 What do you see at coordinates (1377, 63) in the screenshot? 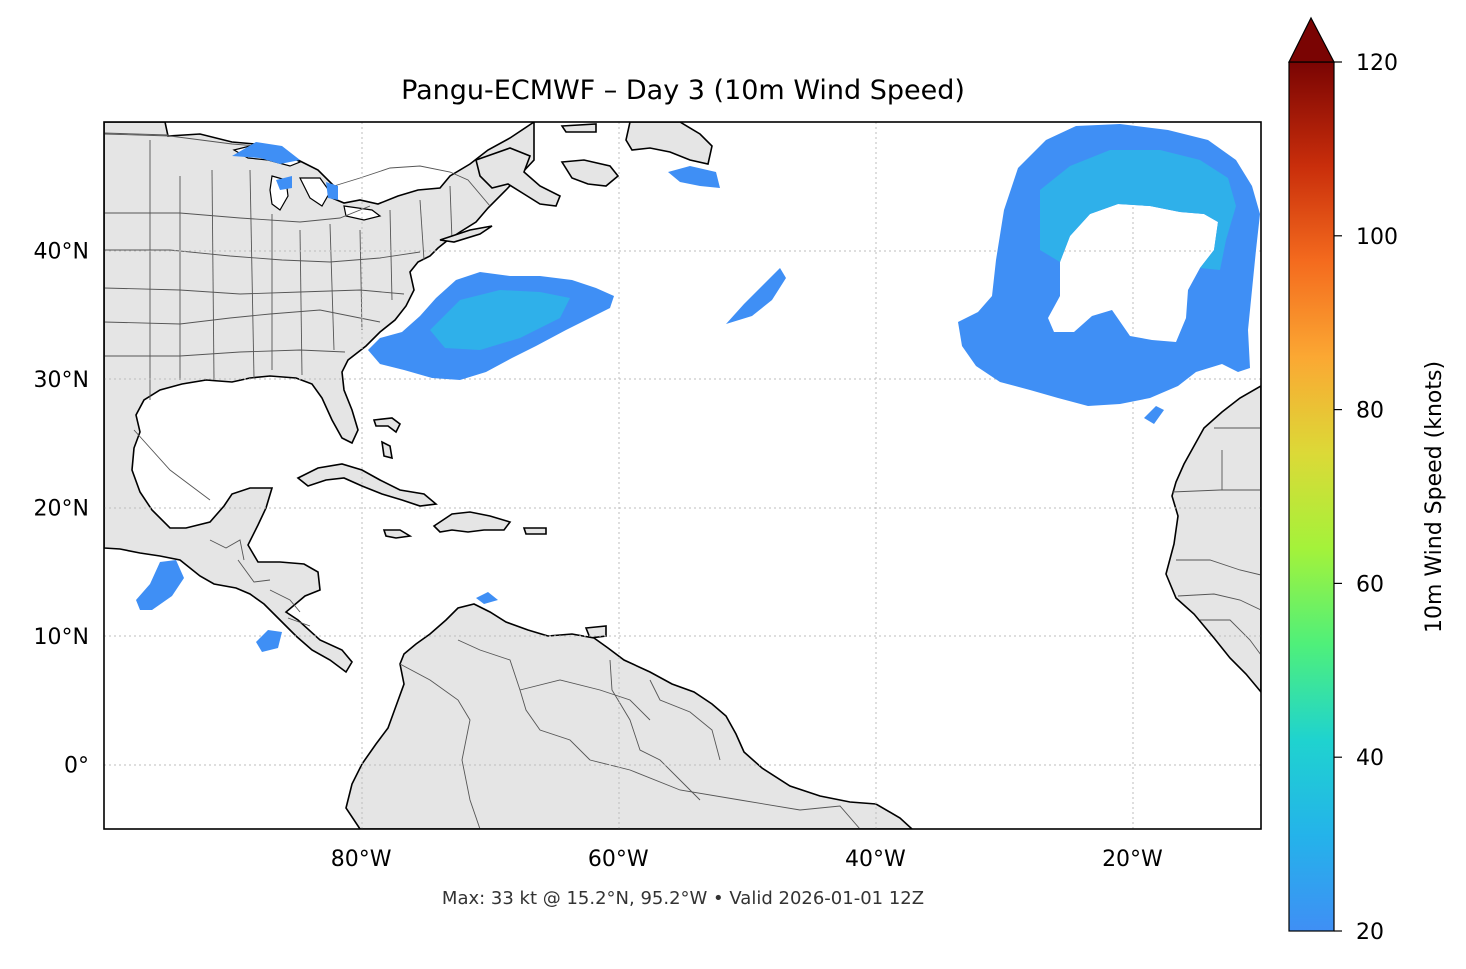
I see `colorbar-tick-label: 120` at bounding box center [1377, 63].